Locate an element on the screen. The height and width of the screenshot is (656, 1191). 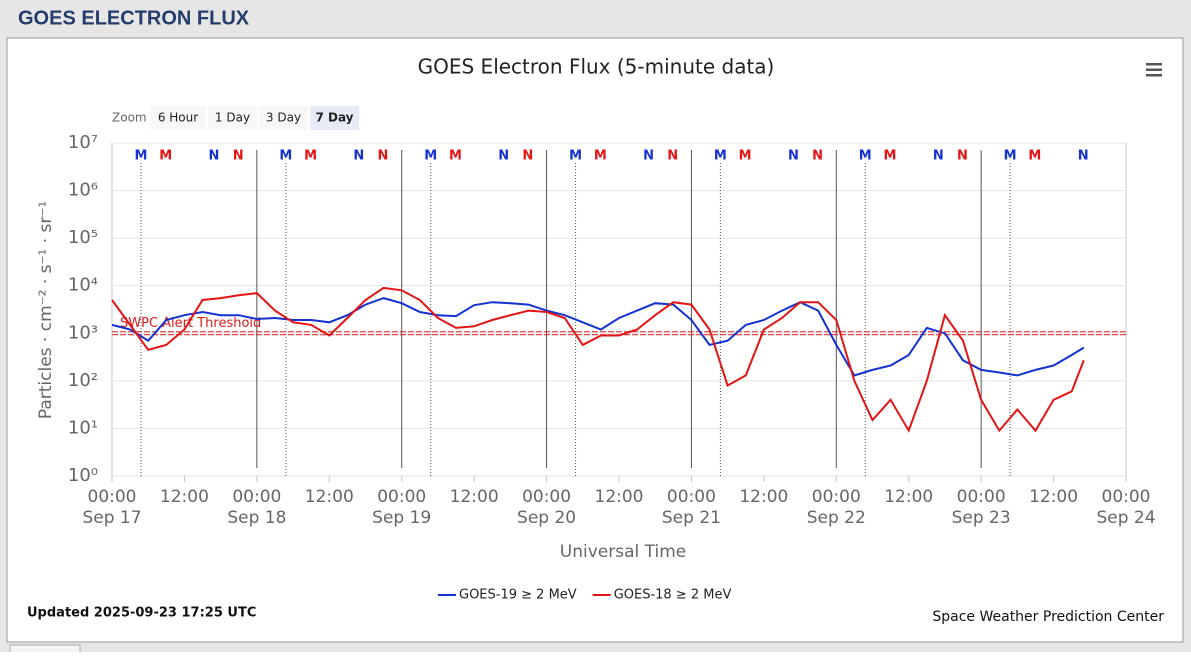
zoom-button: 1 Day is located at coordinates (232, 118).